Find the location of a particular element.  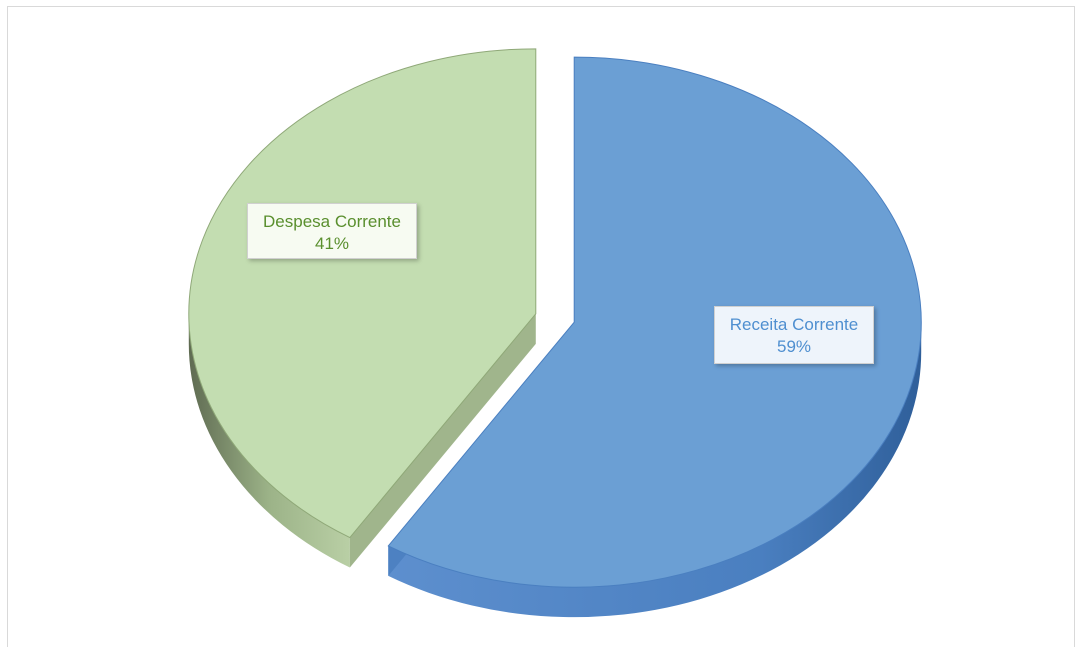

slice-percent-receita: 59% is located at coordinates (794, 346).